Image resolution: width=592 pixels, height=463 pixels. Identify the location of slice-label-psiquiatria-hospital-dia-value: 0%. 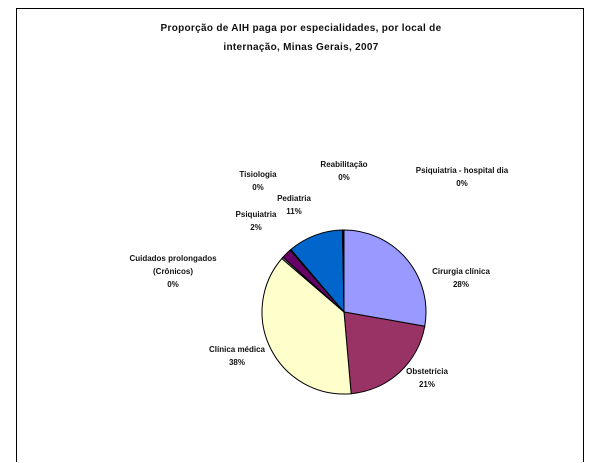
(462, 183).